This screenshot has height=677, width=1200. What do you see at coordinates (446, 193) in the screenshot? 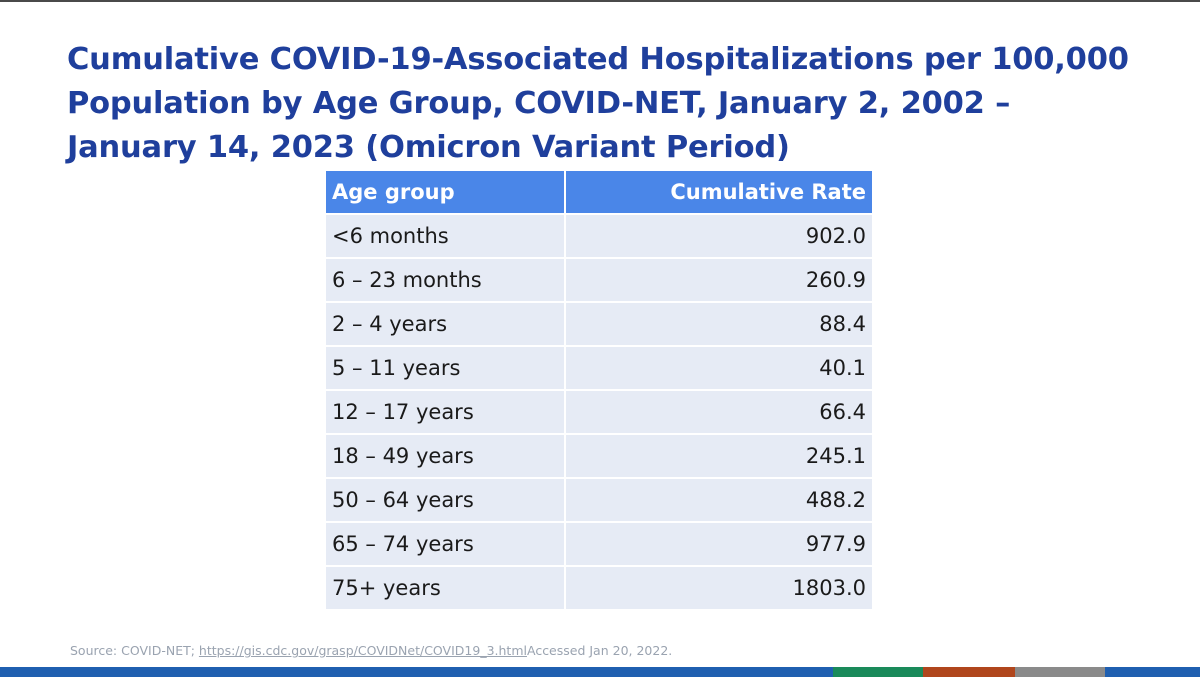
I see `age-group-column-header: Age group` at bounding box center [446, 193].